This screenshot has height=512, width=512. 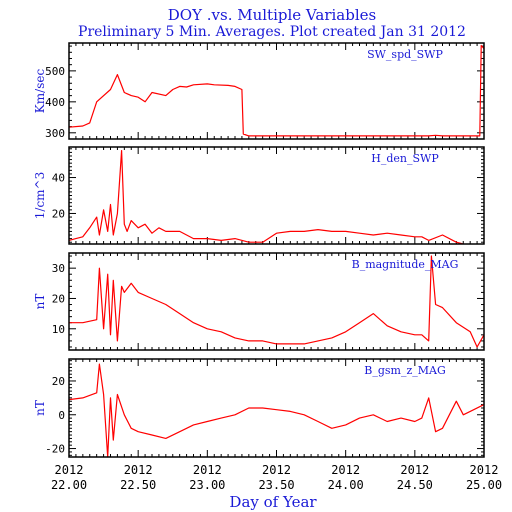 What do you see at coordinates (415, 485) in the screenshot?
I see `x-tick-day: 24.50` at bounding box center [415, 485].